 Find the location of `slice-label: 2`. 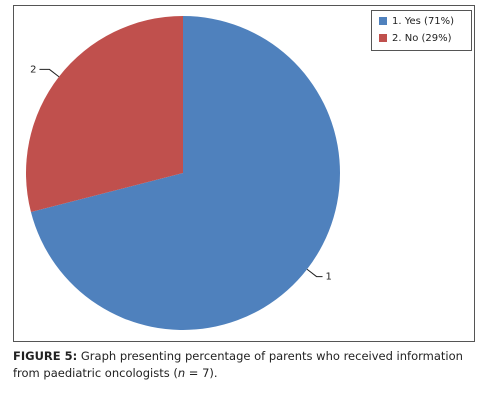

slice-label: 2 is located at coordinates (33, 69).